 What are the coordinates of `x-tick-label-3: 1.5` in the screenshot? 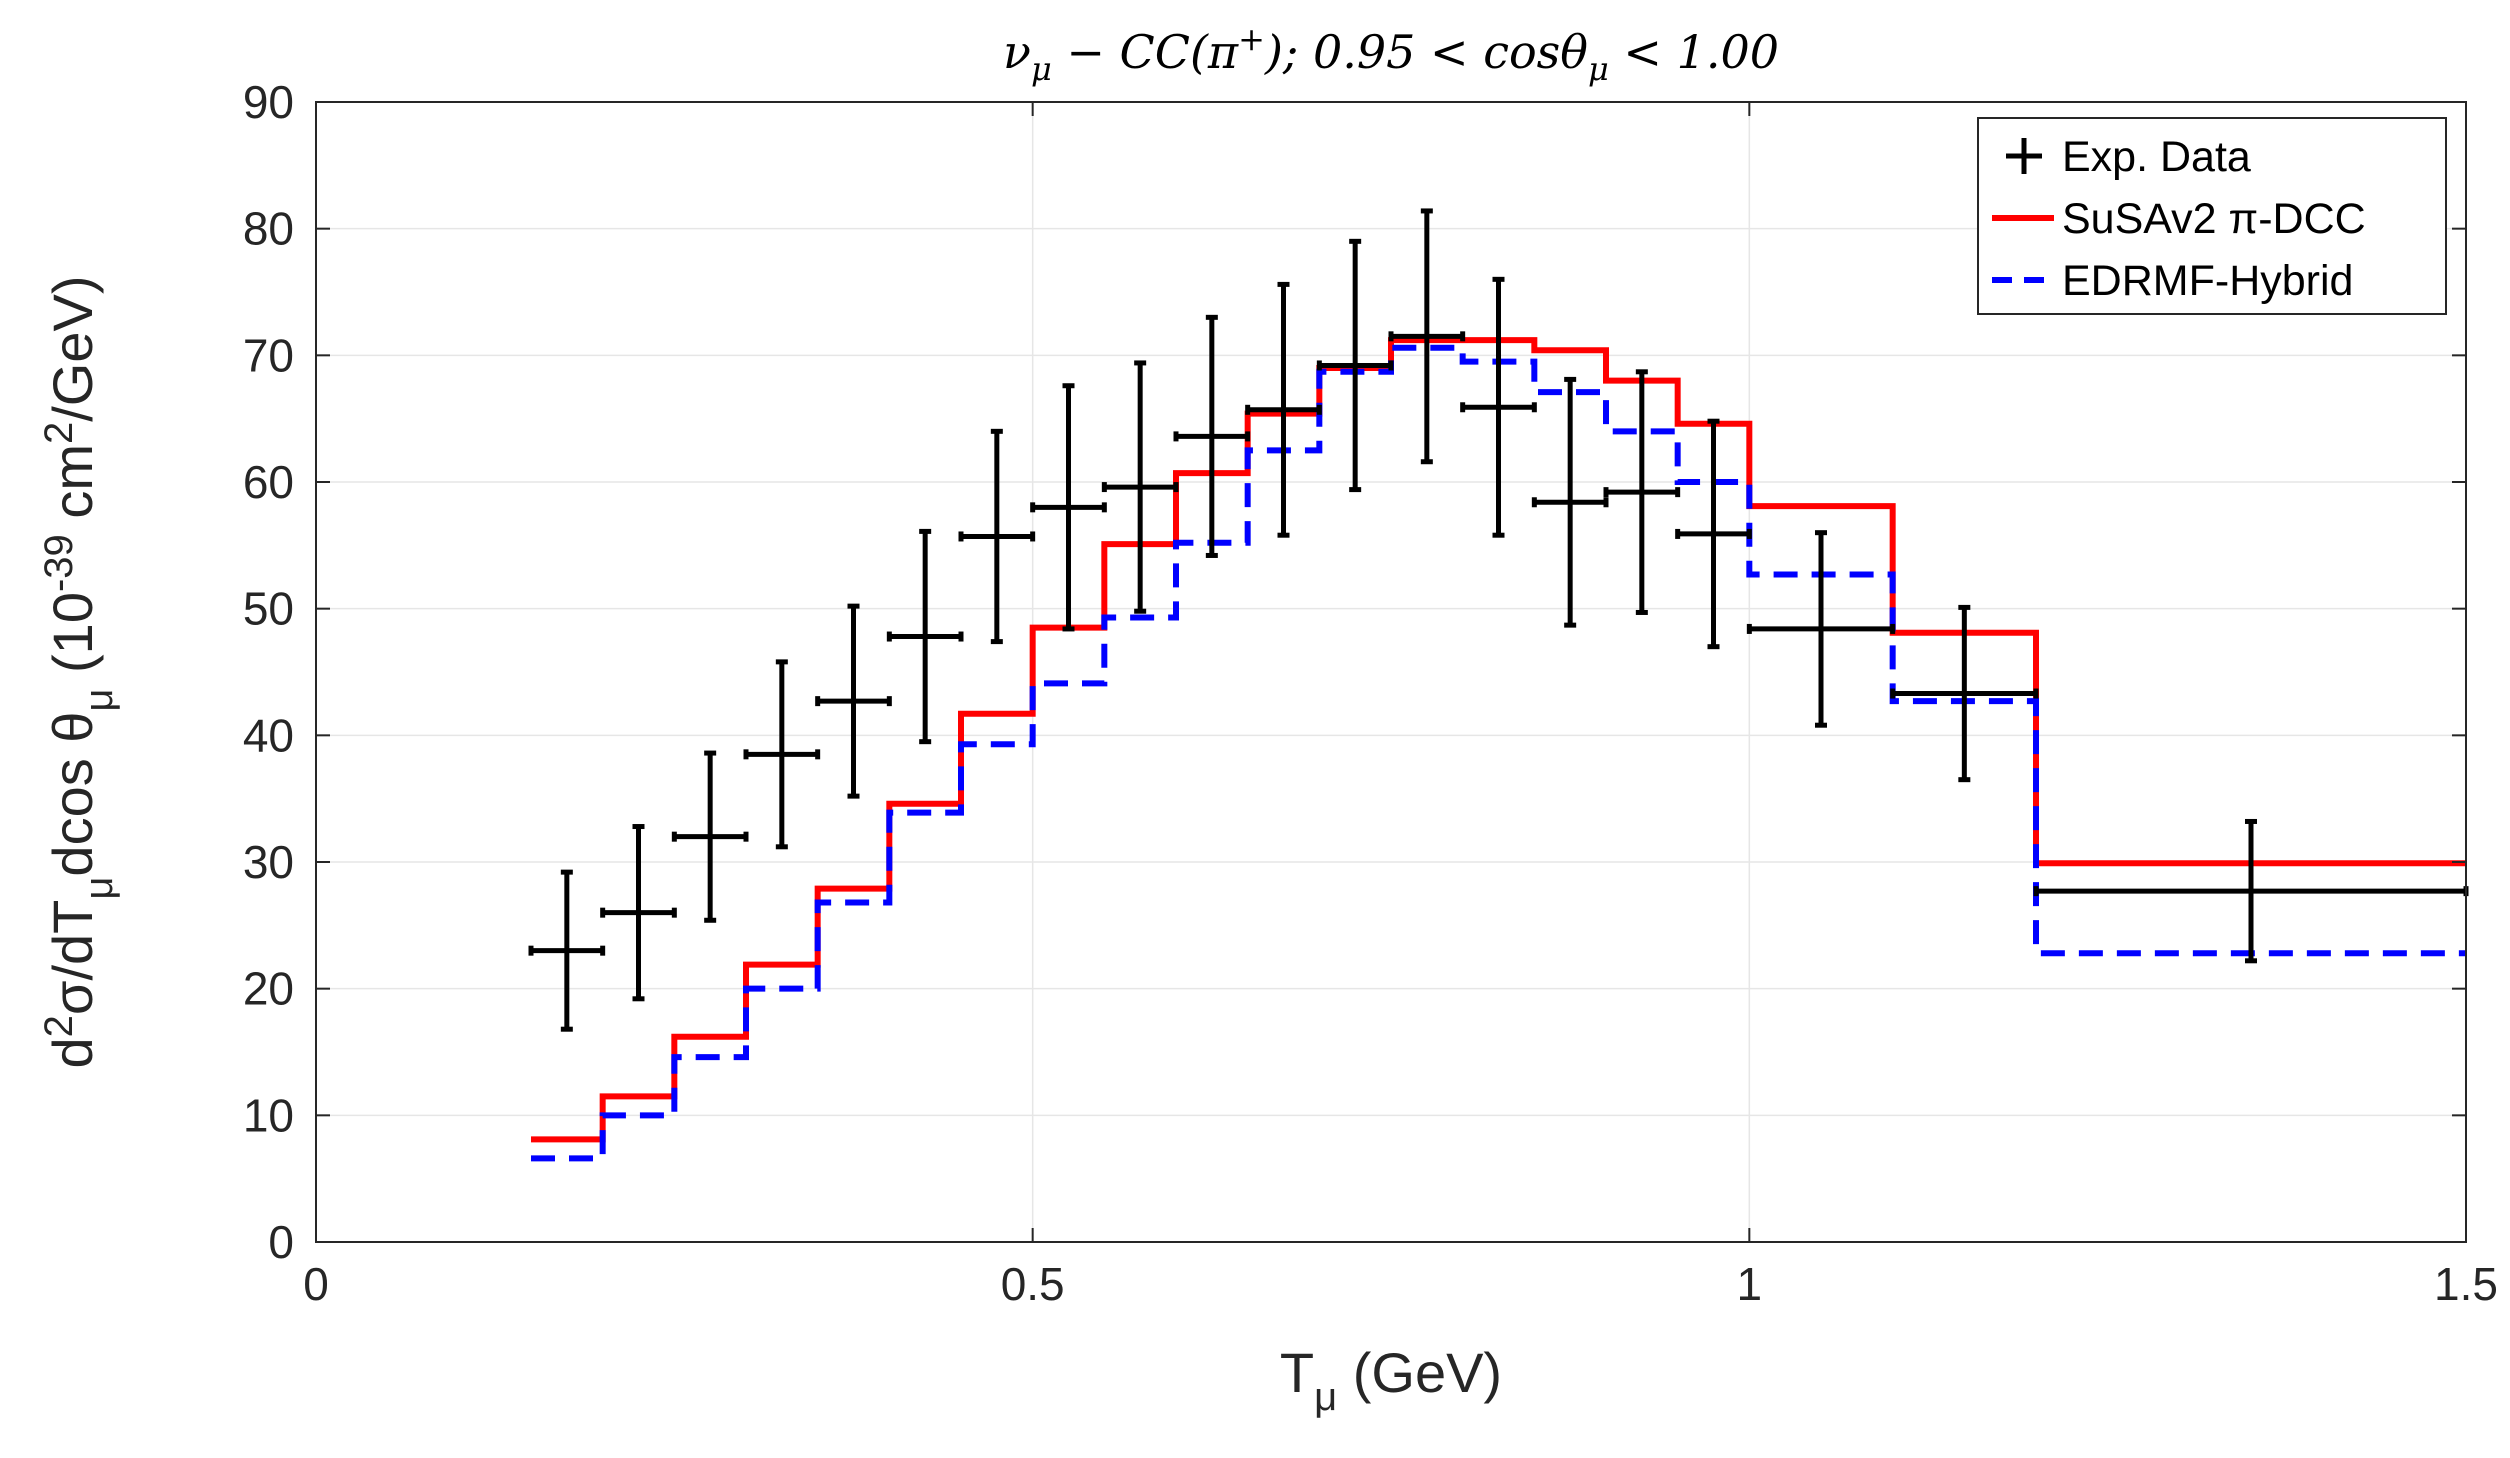 It's located at (2466, 1284).